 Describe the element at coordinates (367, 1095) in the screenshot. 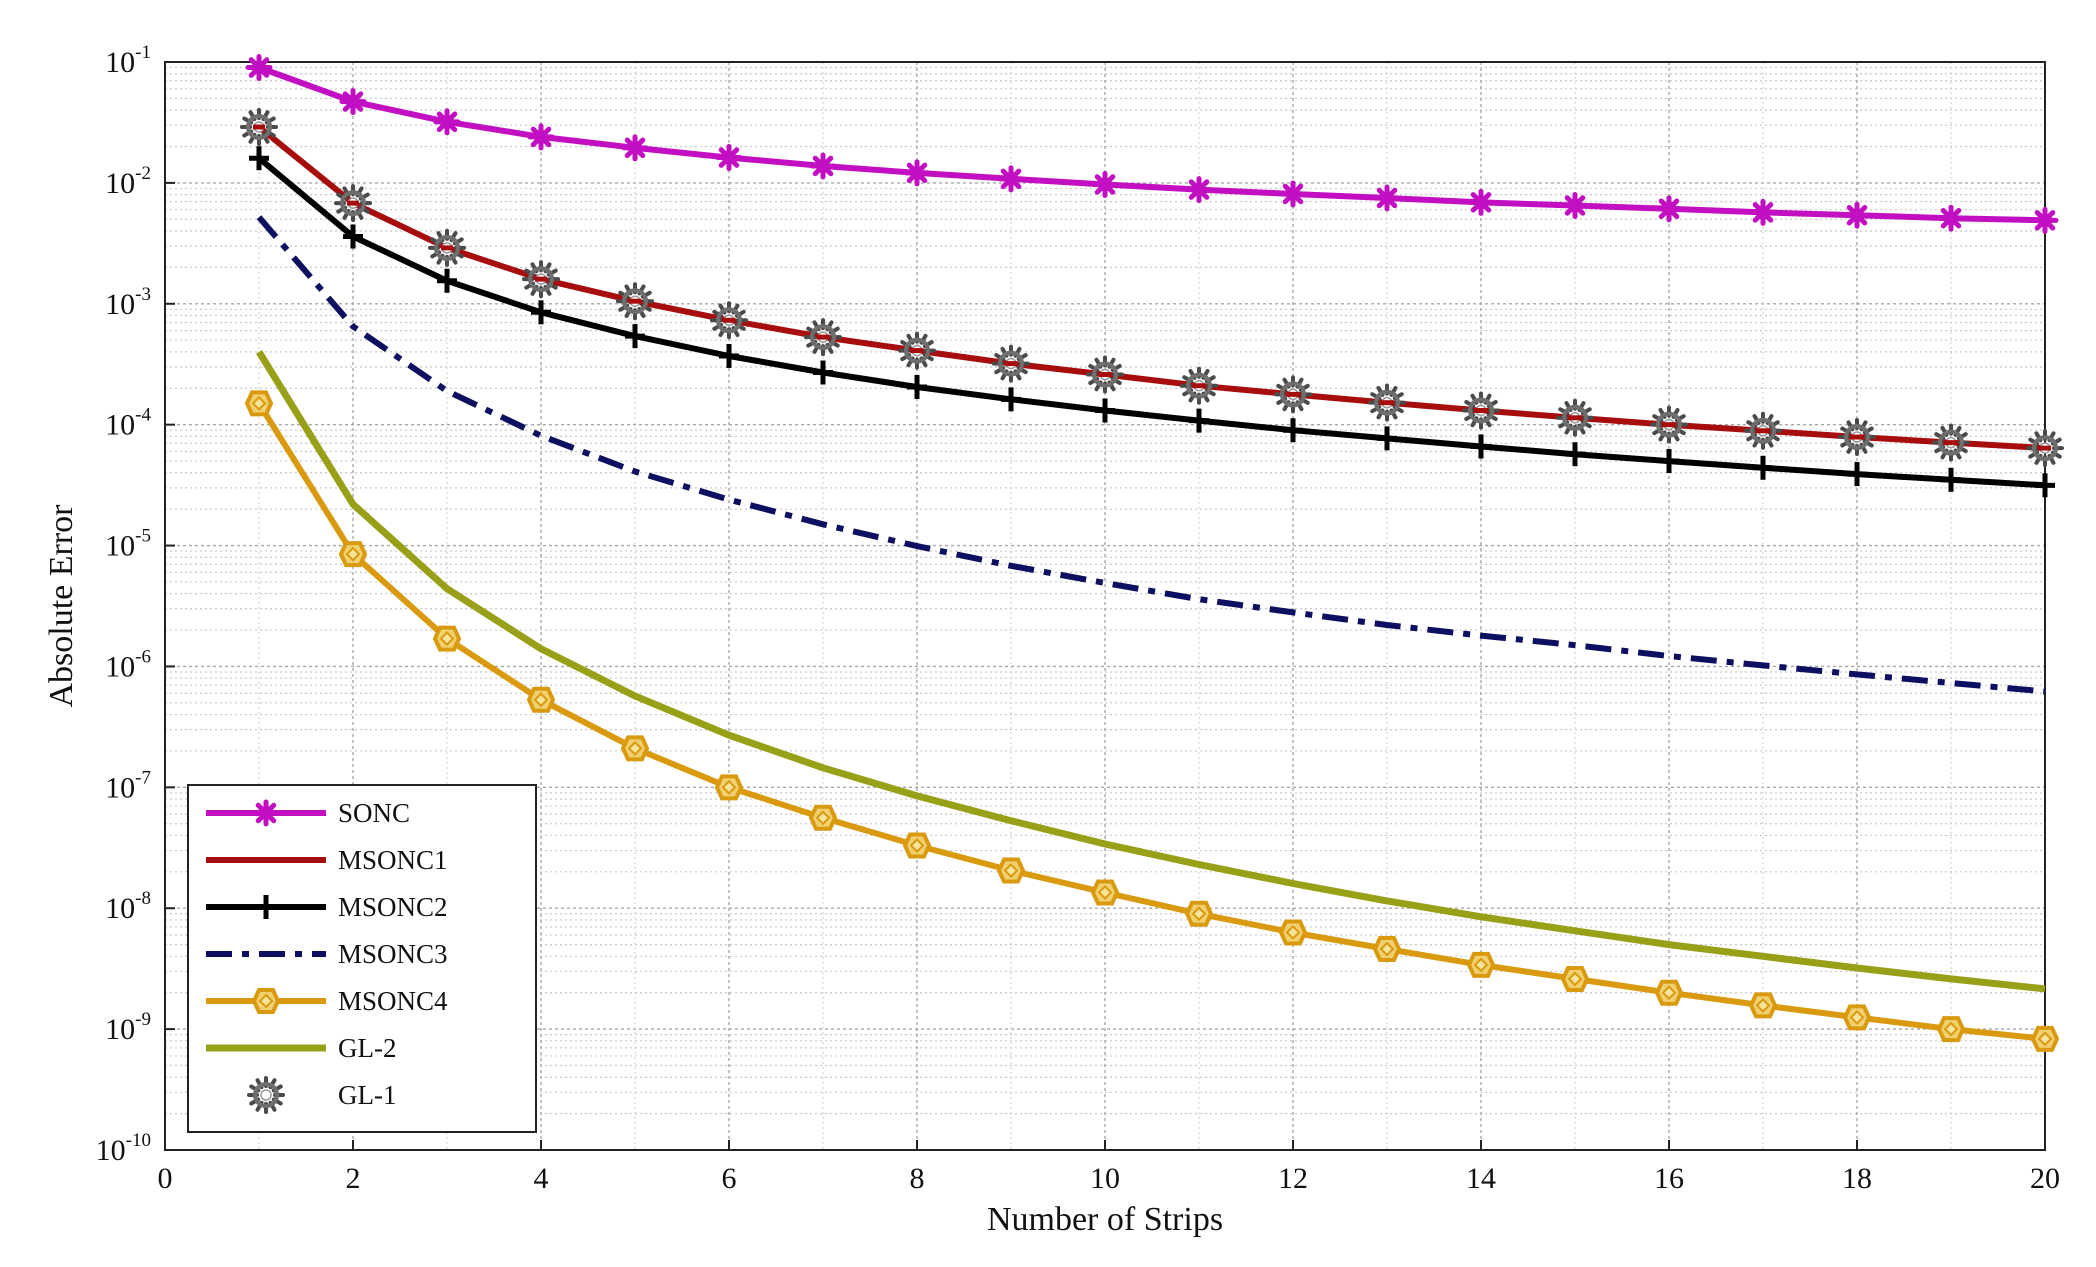

I see `legend-label-gl-1: GL-1` at that location.